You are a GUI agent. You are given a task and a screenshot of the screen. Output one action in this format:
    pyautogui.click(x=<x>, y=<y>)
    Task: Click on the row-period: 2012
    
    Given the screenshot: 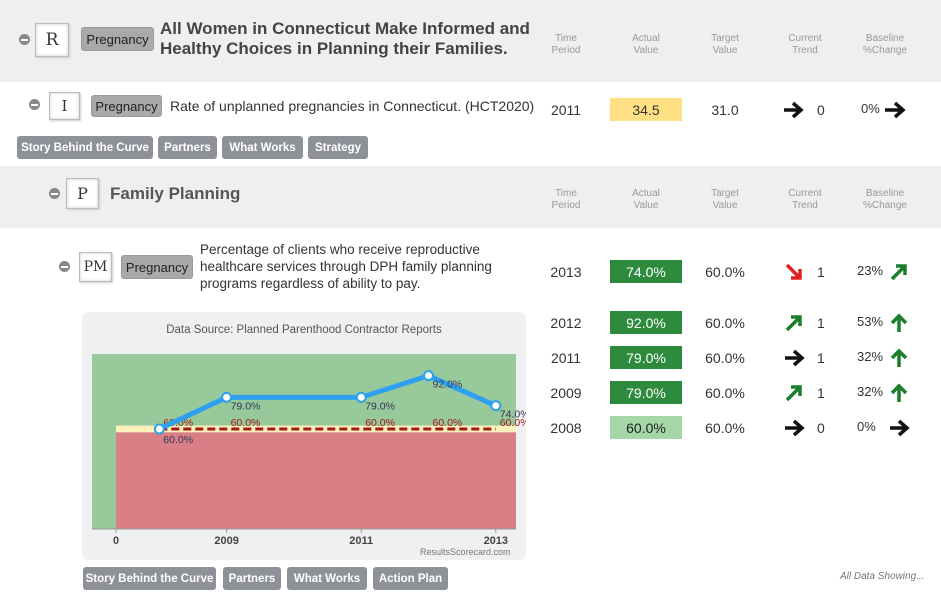 What is the action you would take?
    pyautogui.click(x=566, y=323)
    